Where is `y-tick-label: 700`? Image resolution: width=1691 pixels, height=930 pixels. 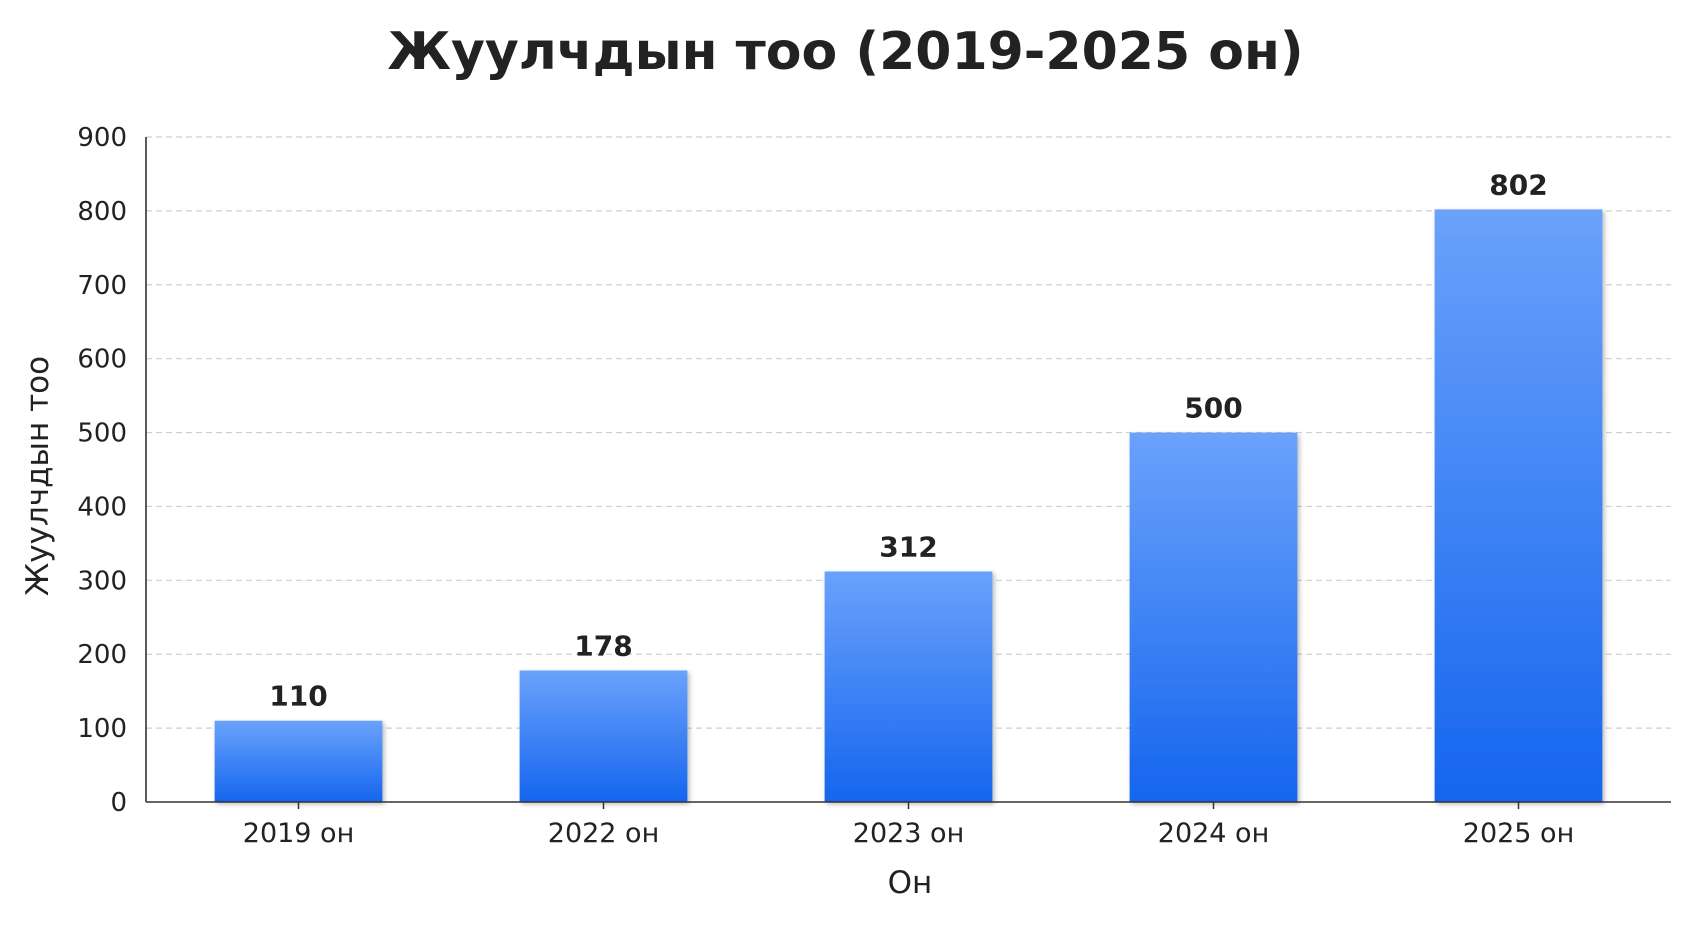
y-tick-label: 700 is located at coordinates (102, 286).